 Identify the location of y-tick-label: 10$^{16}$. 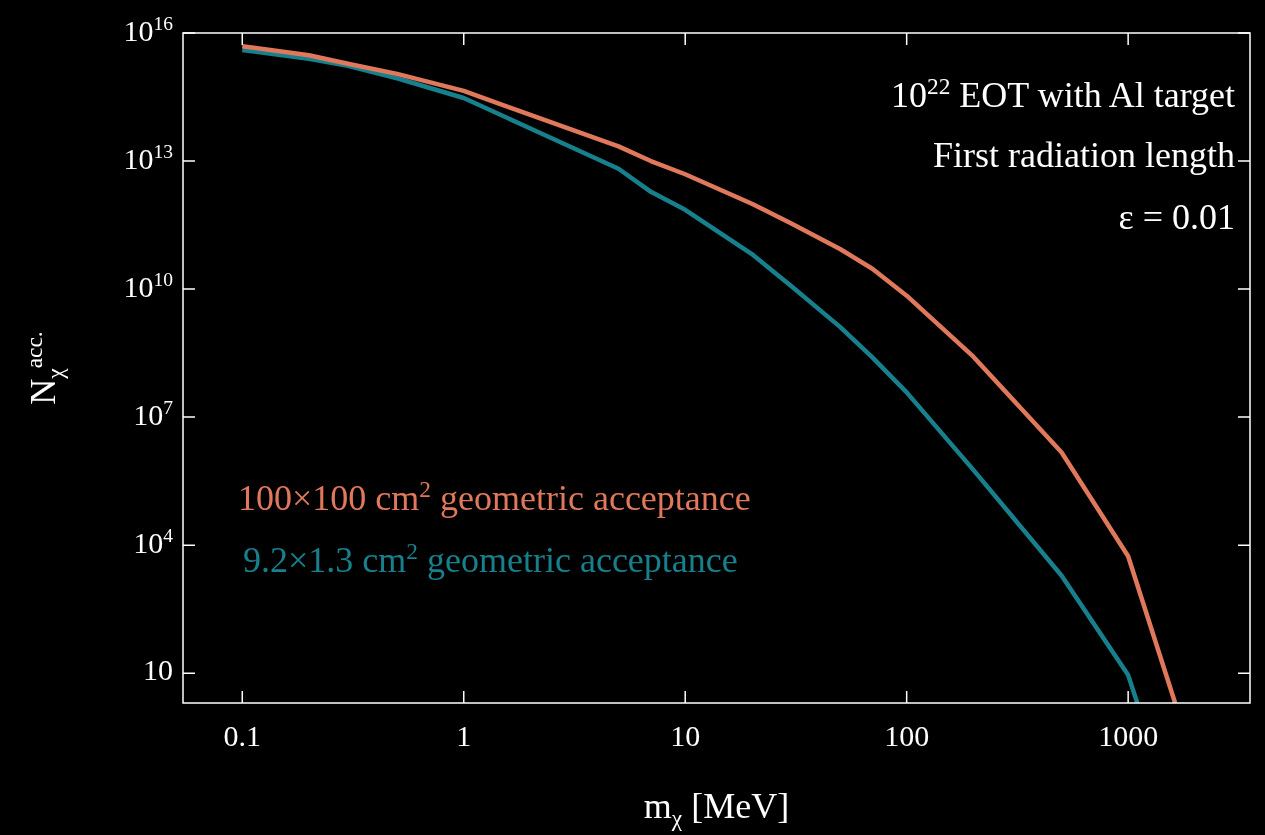
(148, 29).